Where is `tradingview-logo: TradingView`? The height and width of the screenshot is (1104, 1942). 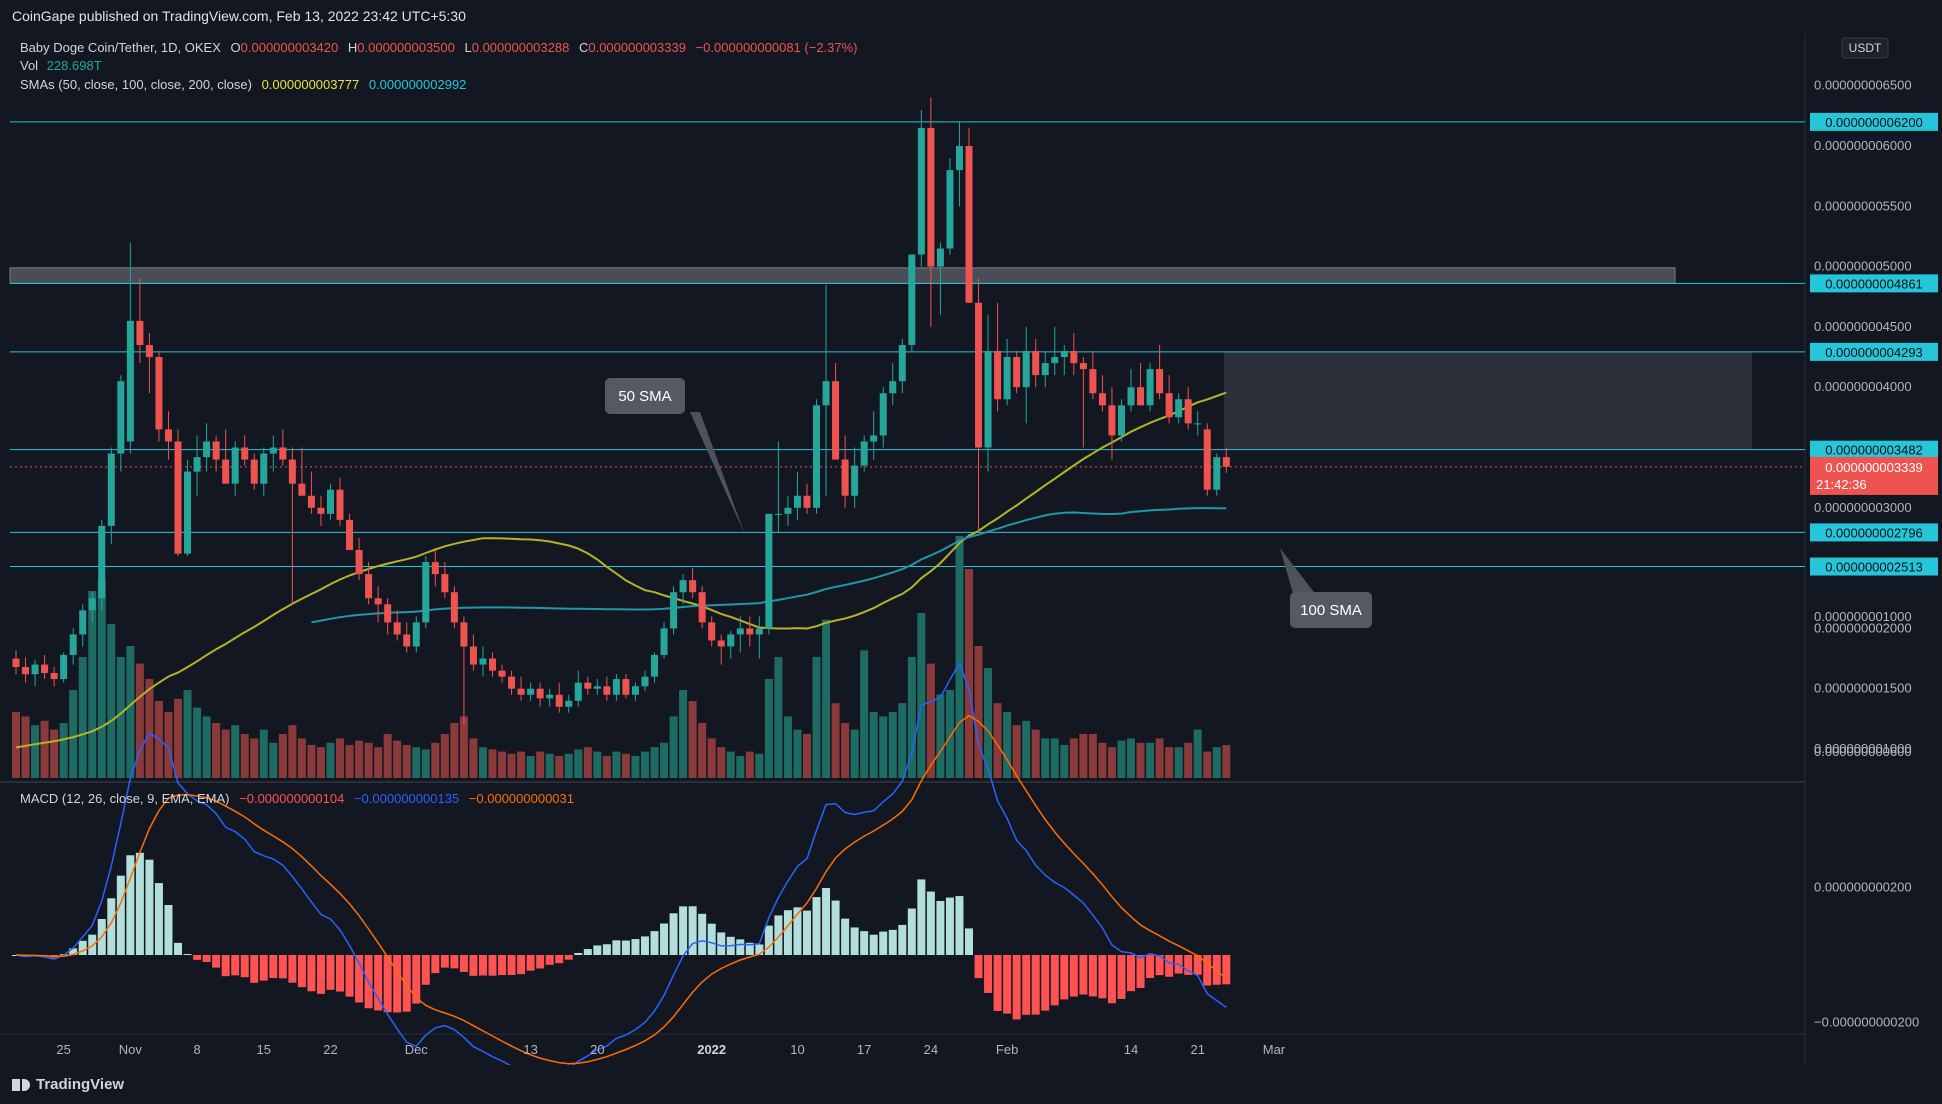 tradingview-logo: TradingView is located at coordinates (68, 1084).